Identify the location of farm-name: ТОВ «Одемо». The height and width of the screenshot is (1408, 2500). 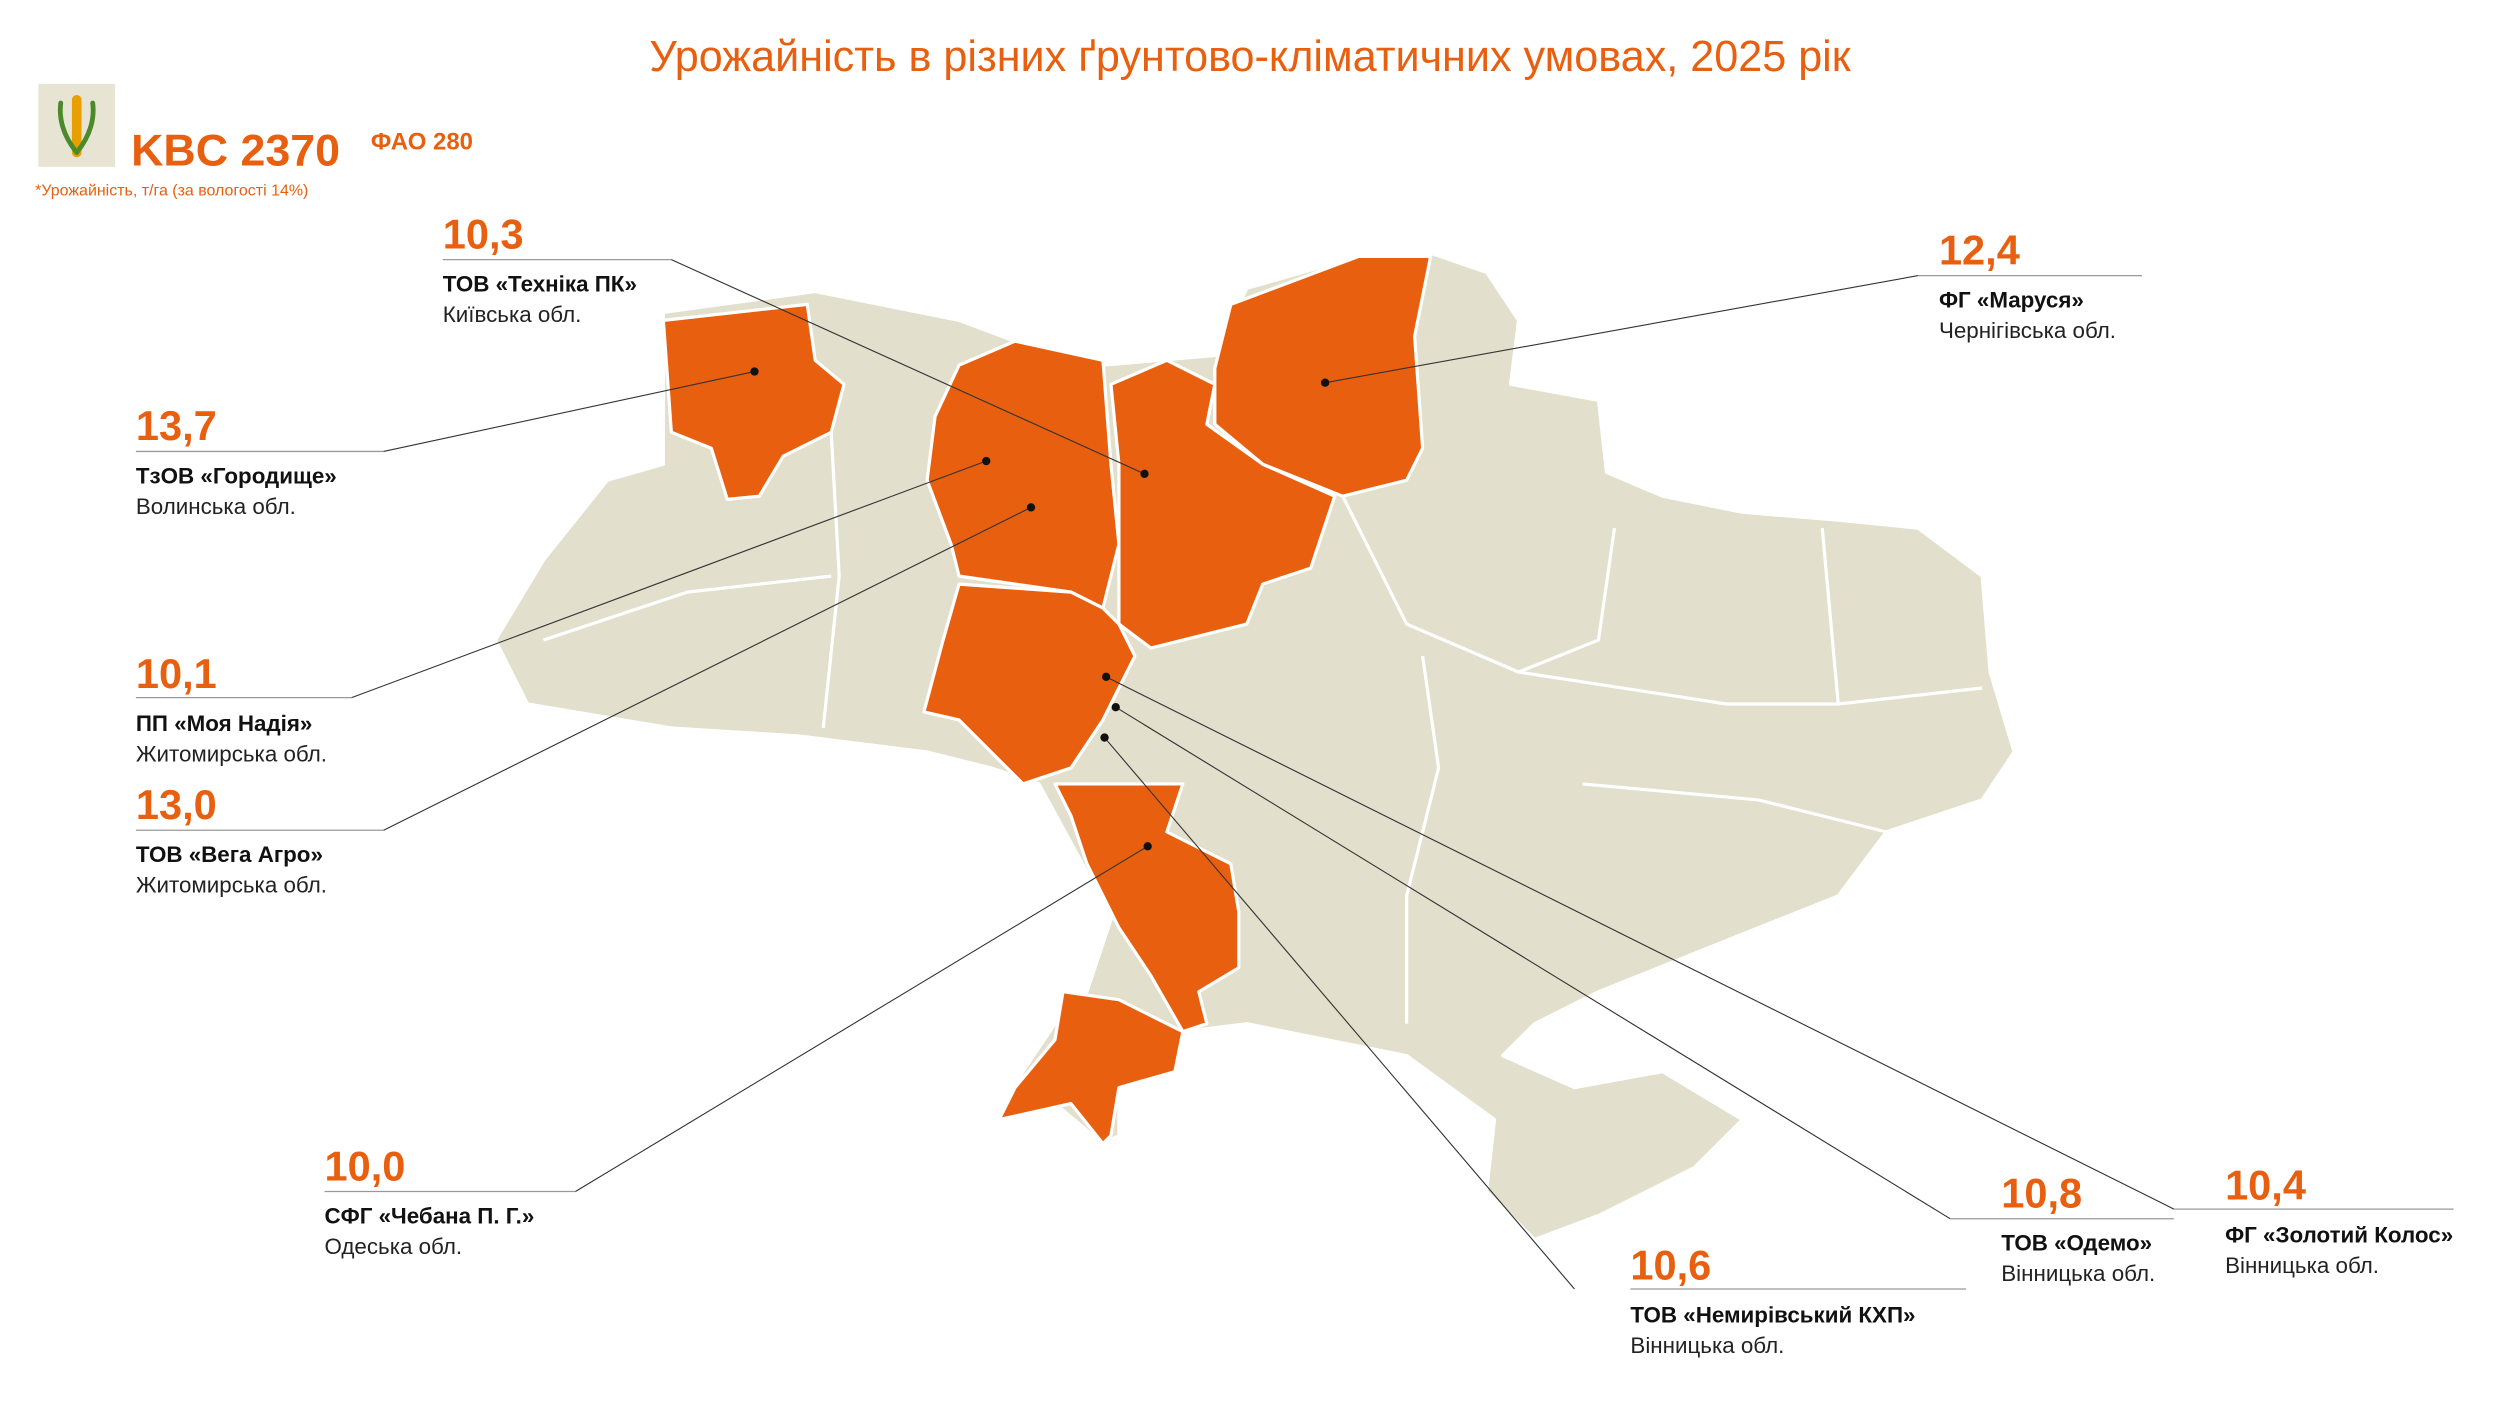
(2076, 1243).